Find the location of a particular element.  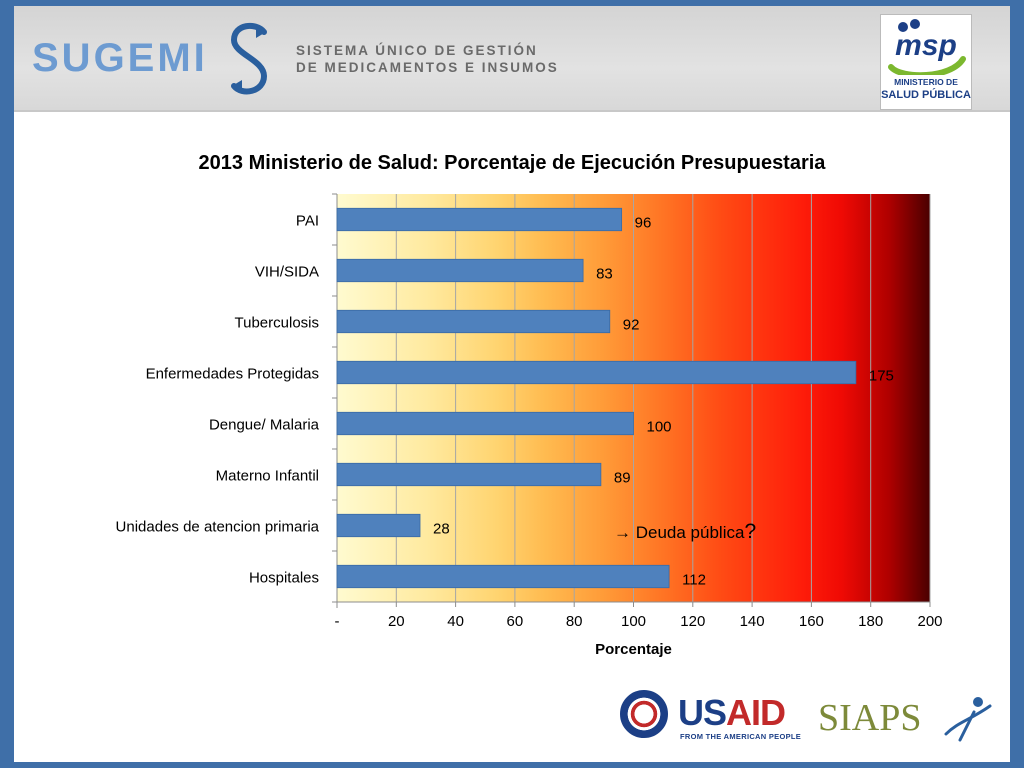

msp-emblem-icon: msp is located at coordinates (927, 47).